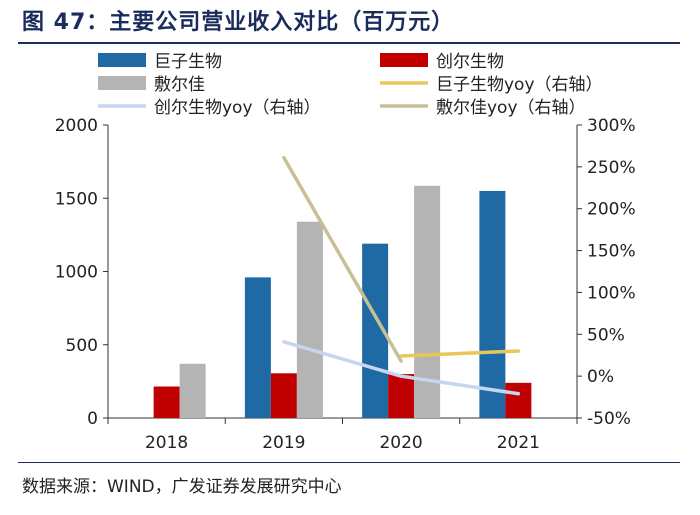 The image size is (700, 515). I want to click on bar-1-2021, so click(492, 304).